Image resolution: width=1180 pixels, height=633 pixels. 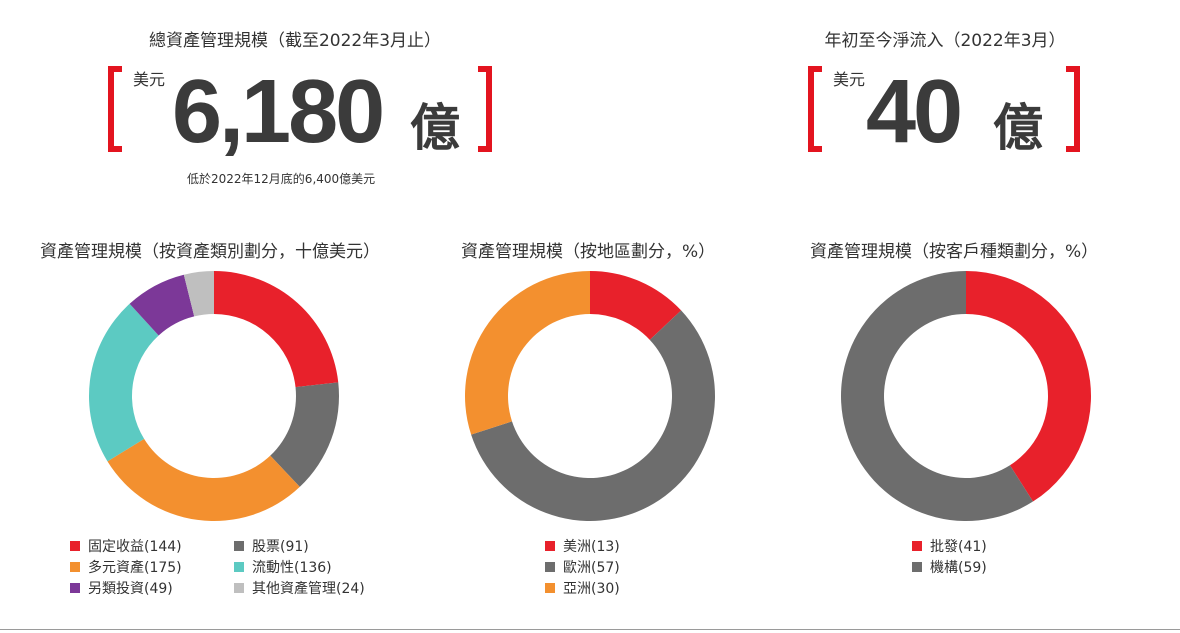 I want to click on legend-item: 固定收益(144), so click(x=126, y=546).